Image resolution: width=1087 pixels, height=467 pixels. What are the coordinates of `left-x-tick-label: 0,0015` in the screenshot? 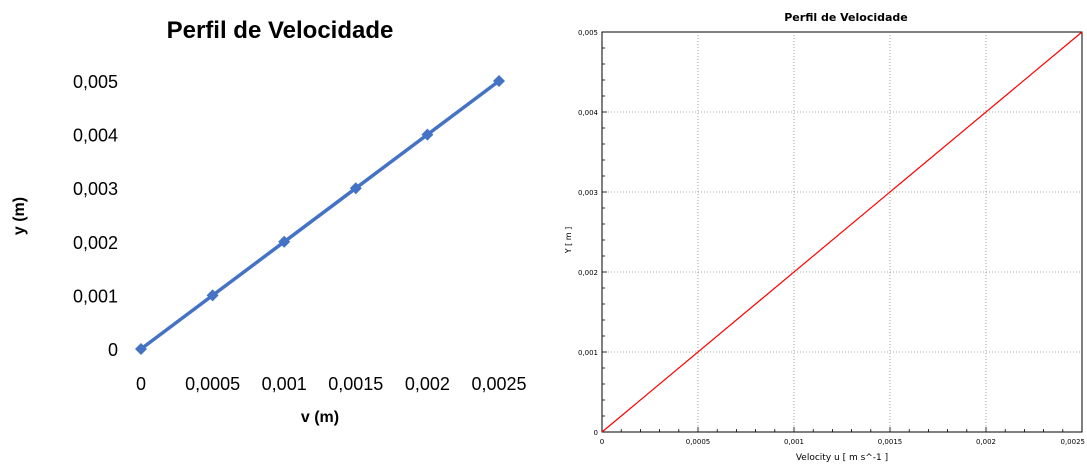 It's located at (355, 384).